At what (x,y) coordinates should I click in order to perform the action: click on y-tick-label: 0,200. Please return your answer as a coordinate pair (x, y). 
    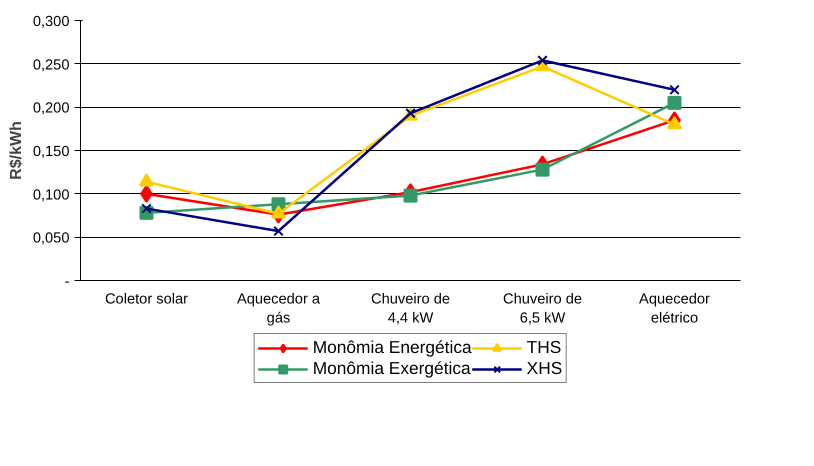
    Looking at the image, I should click on (51, 108).